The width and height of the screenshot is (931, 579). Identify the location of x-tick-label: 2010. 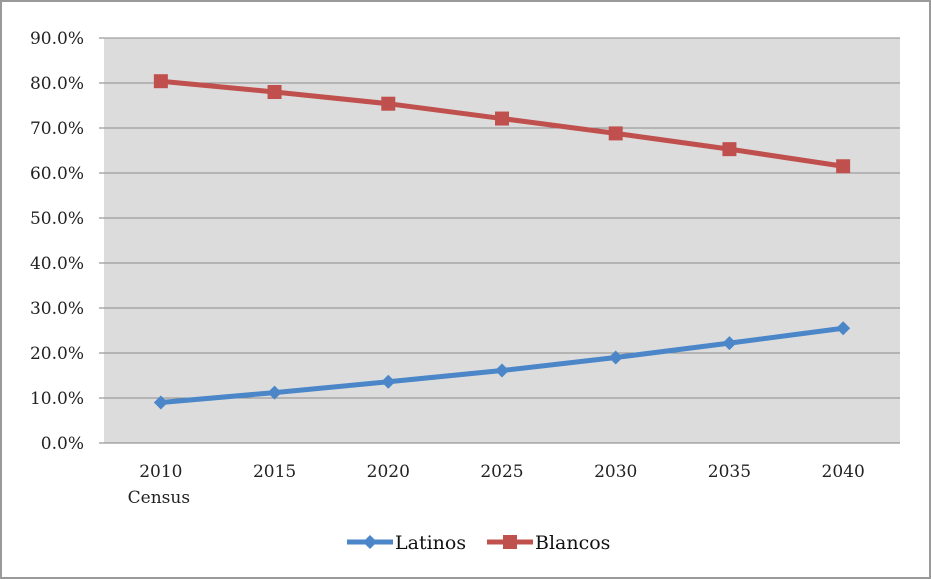
(160, 472).